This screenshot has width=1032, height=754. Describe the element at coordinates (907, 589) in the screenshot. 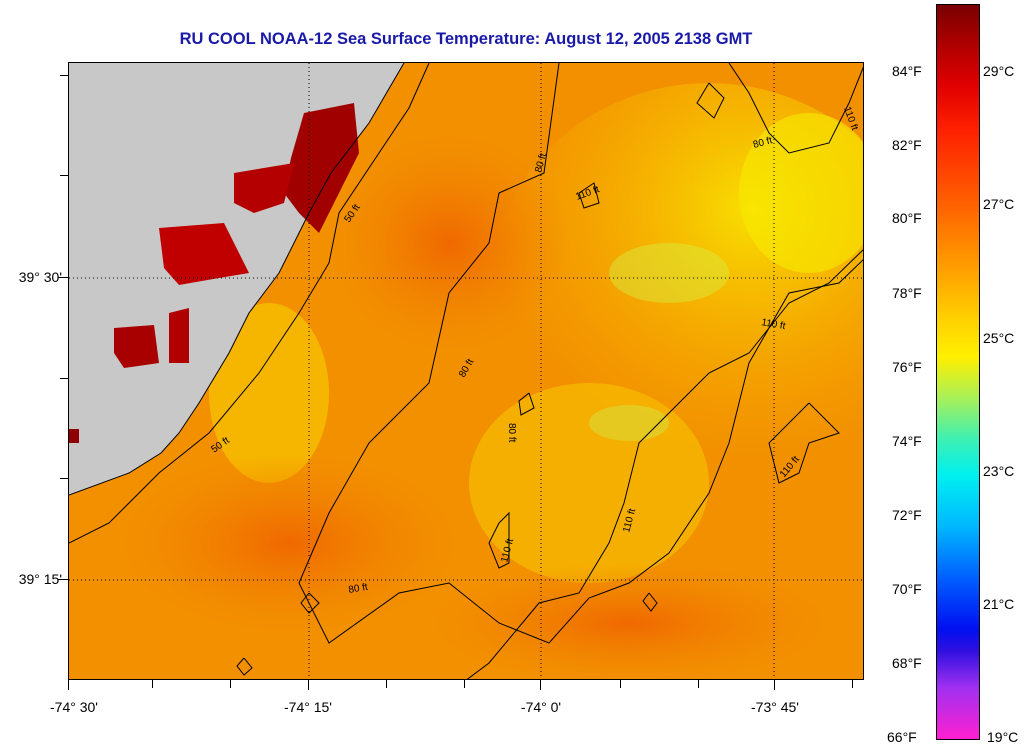

I see `colorbar-f-label: 70°F` at that location.